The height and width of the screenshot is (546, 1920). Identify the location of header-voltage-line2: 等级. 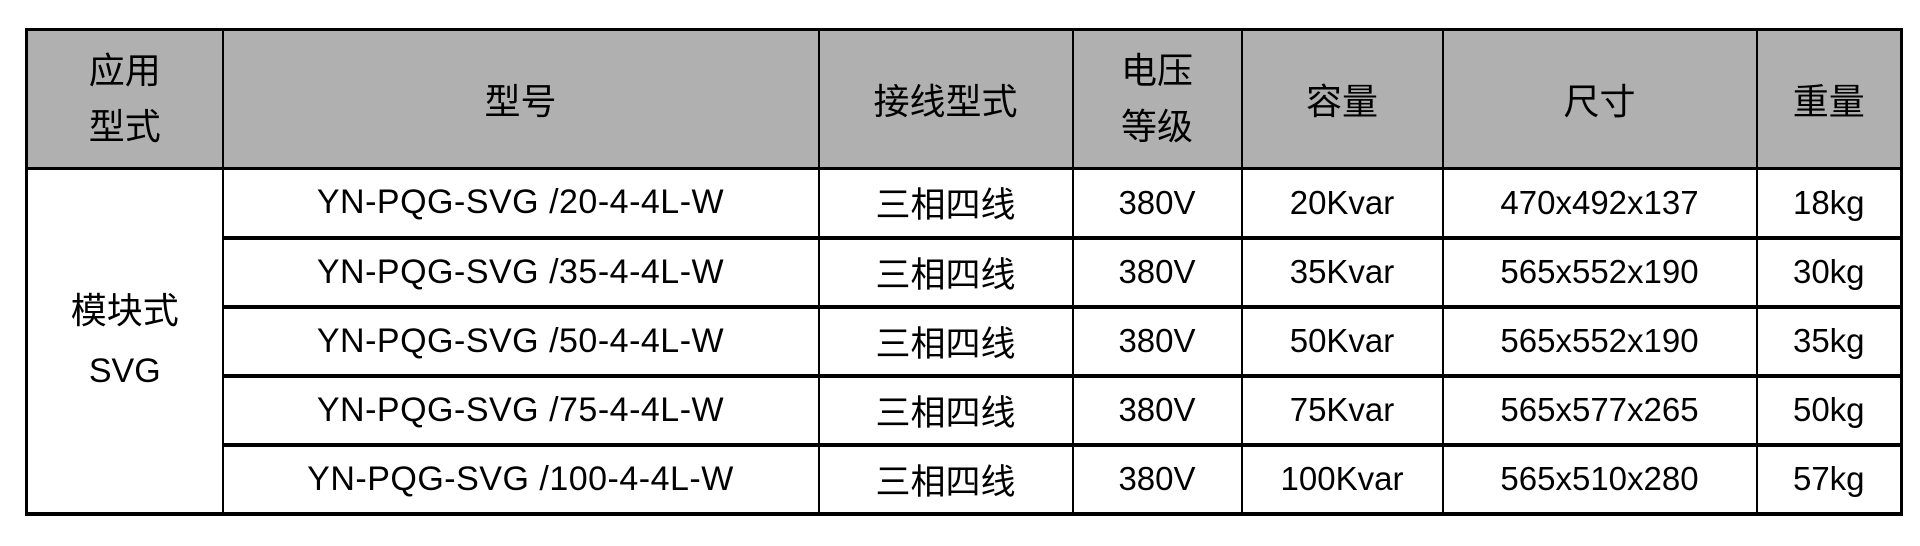
(1156, 127).